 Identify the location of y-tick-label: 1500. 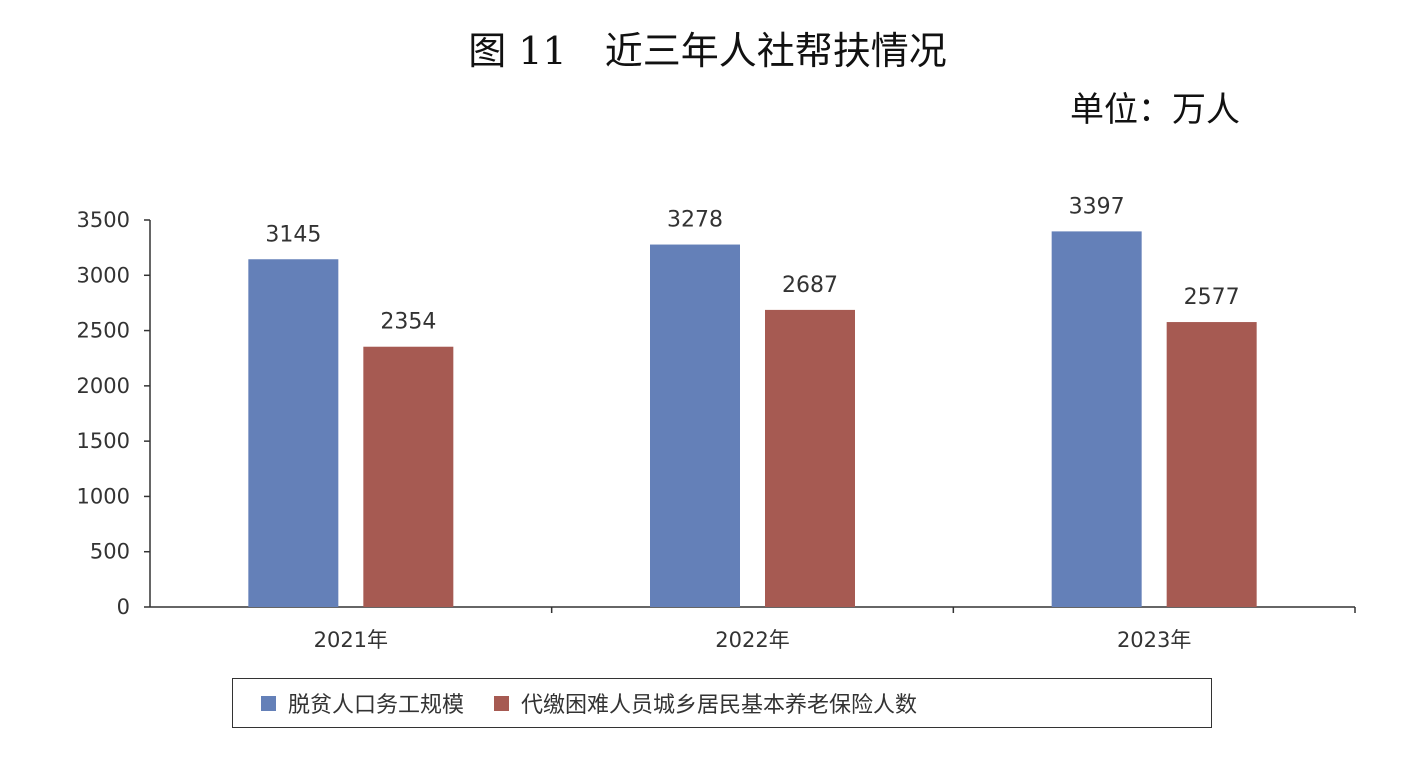
(103, 441).